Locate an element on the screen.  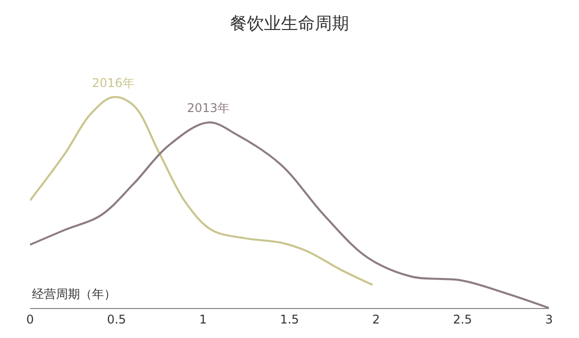
x-tick-label: 1 is located at coordinates (203, 319).